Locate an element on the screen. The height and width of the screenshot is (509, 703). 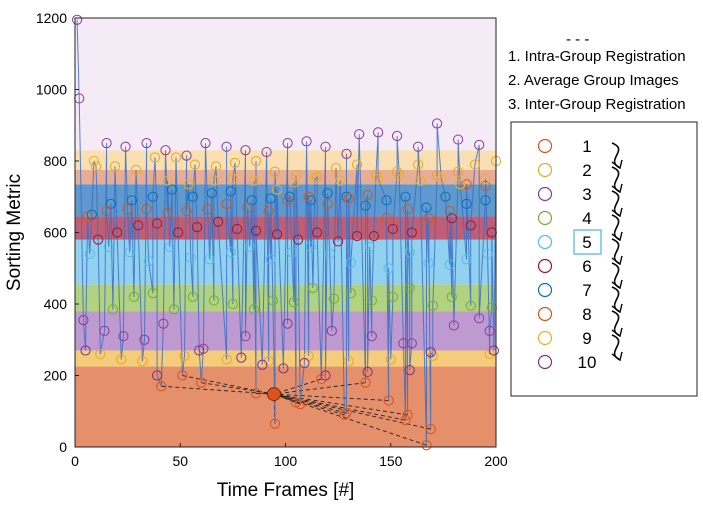
group-mean-marker is located at coordinates (273, 394).